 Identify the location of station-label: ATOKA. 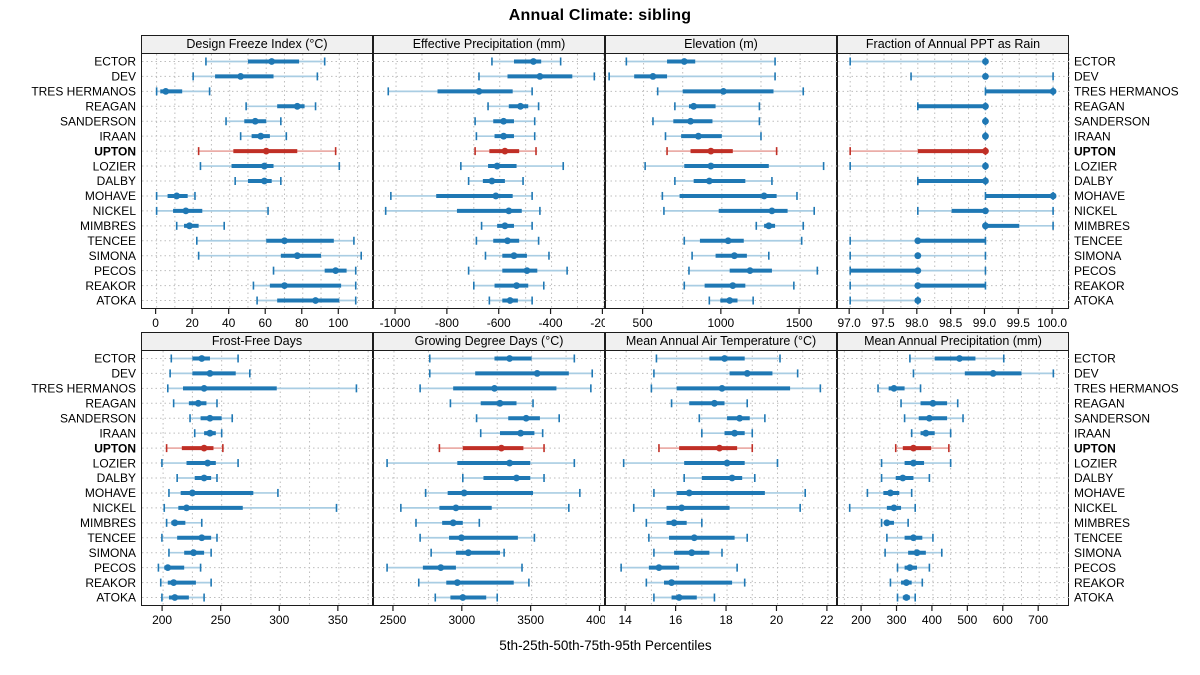
(116, 598).